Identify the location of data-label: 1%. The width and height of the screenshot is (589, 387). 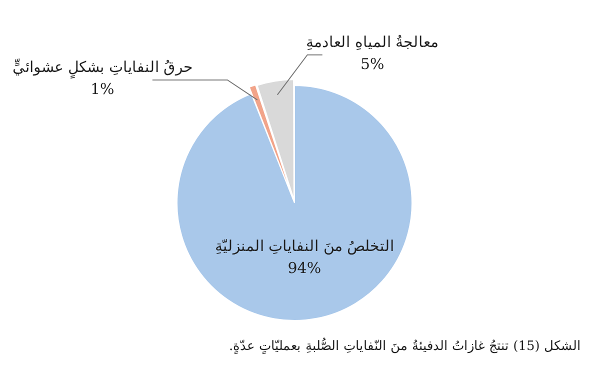
(102, 89).